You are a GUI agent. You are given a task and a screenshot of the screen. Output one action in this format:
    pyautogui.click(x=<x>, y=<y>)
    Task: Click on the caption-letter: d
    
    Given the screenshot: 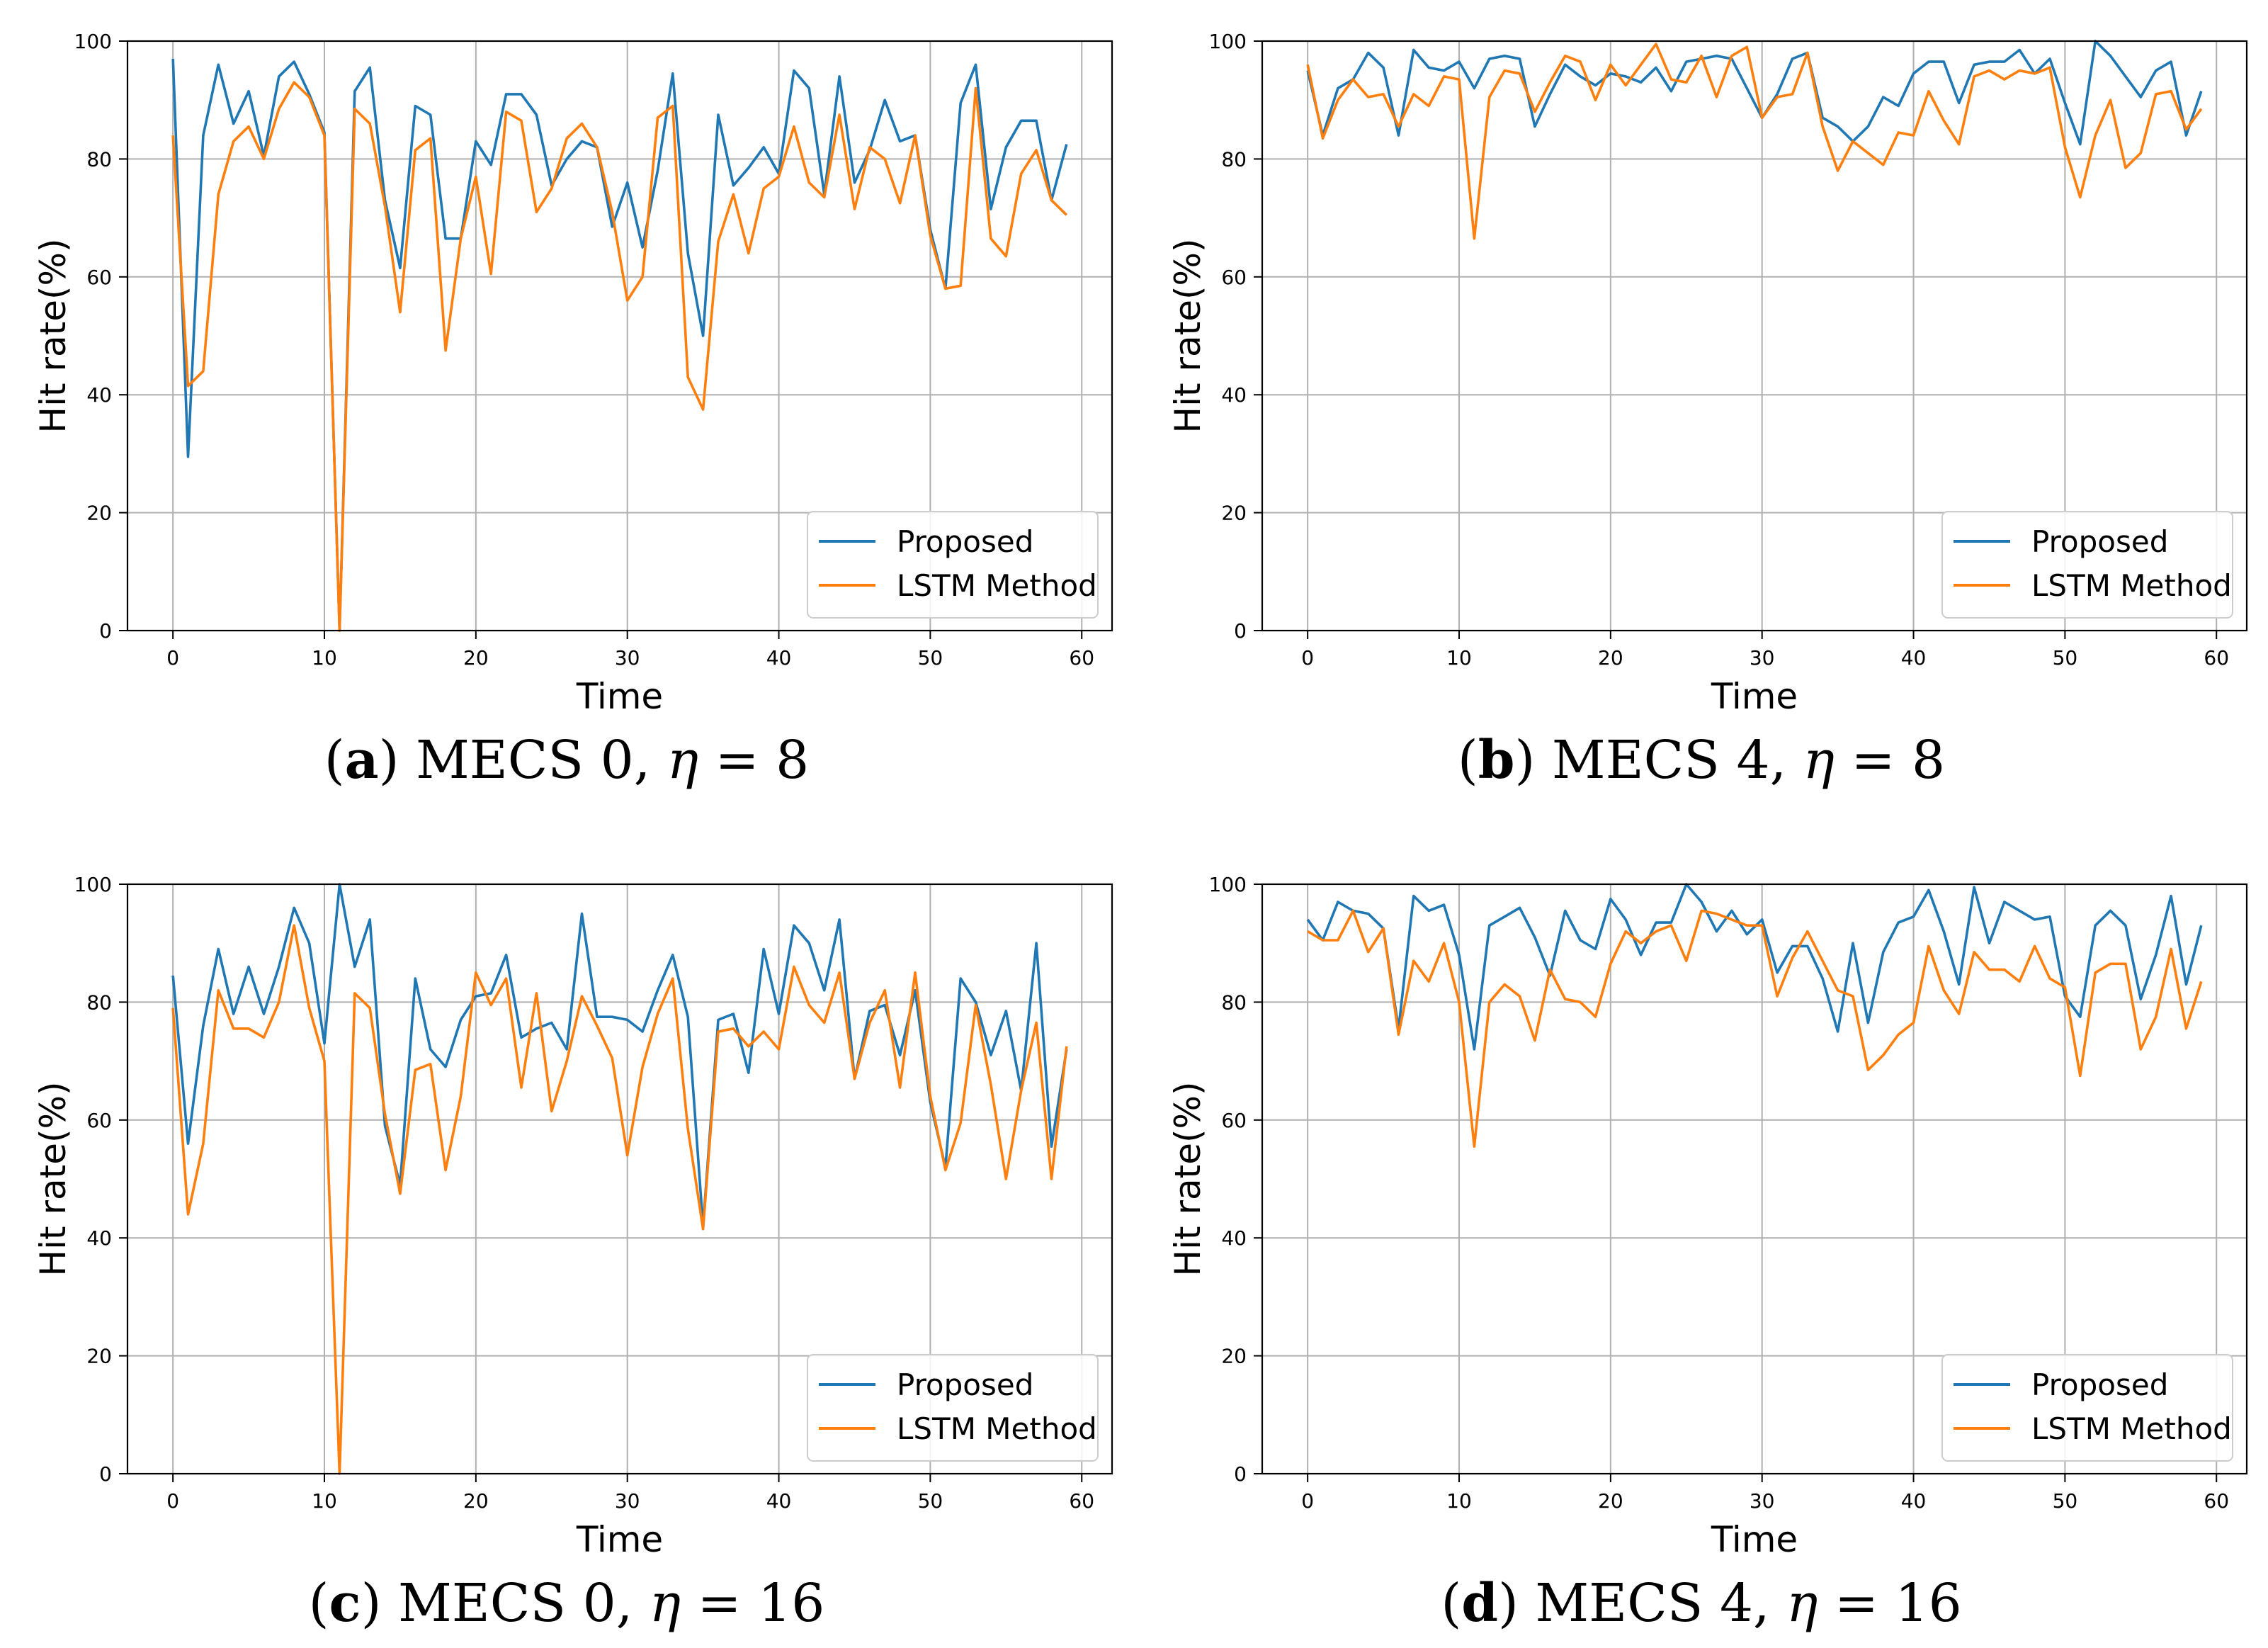 What is the action you would take?
    pyautogui.click(x=1479, y=1604)
    